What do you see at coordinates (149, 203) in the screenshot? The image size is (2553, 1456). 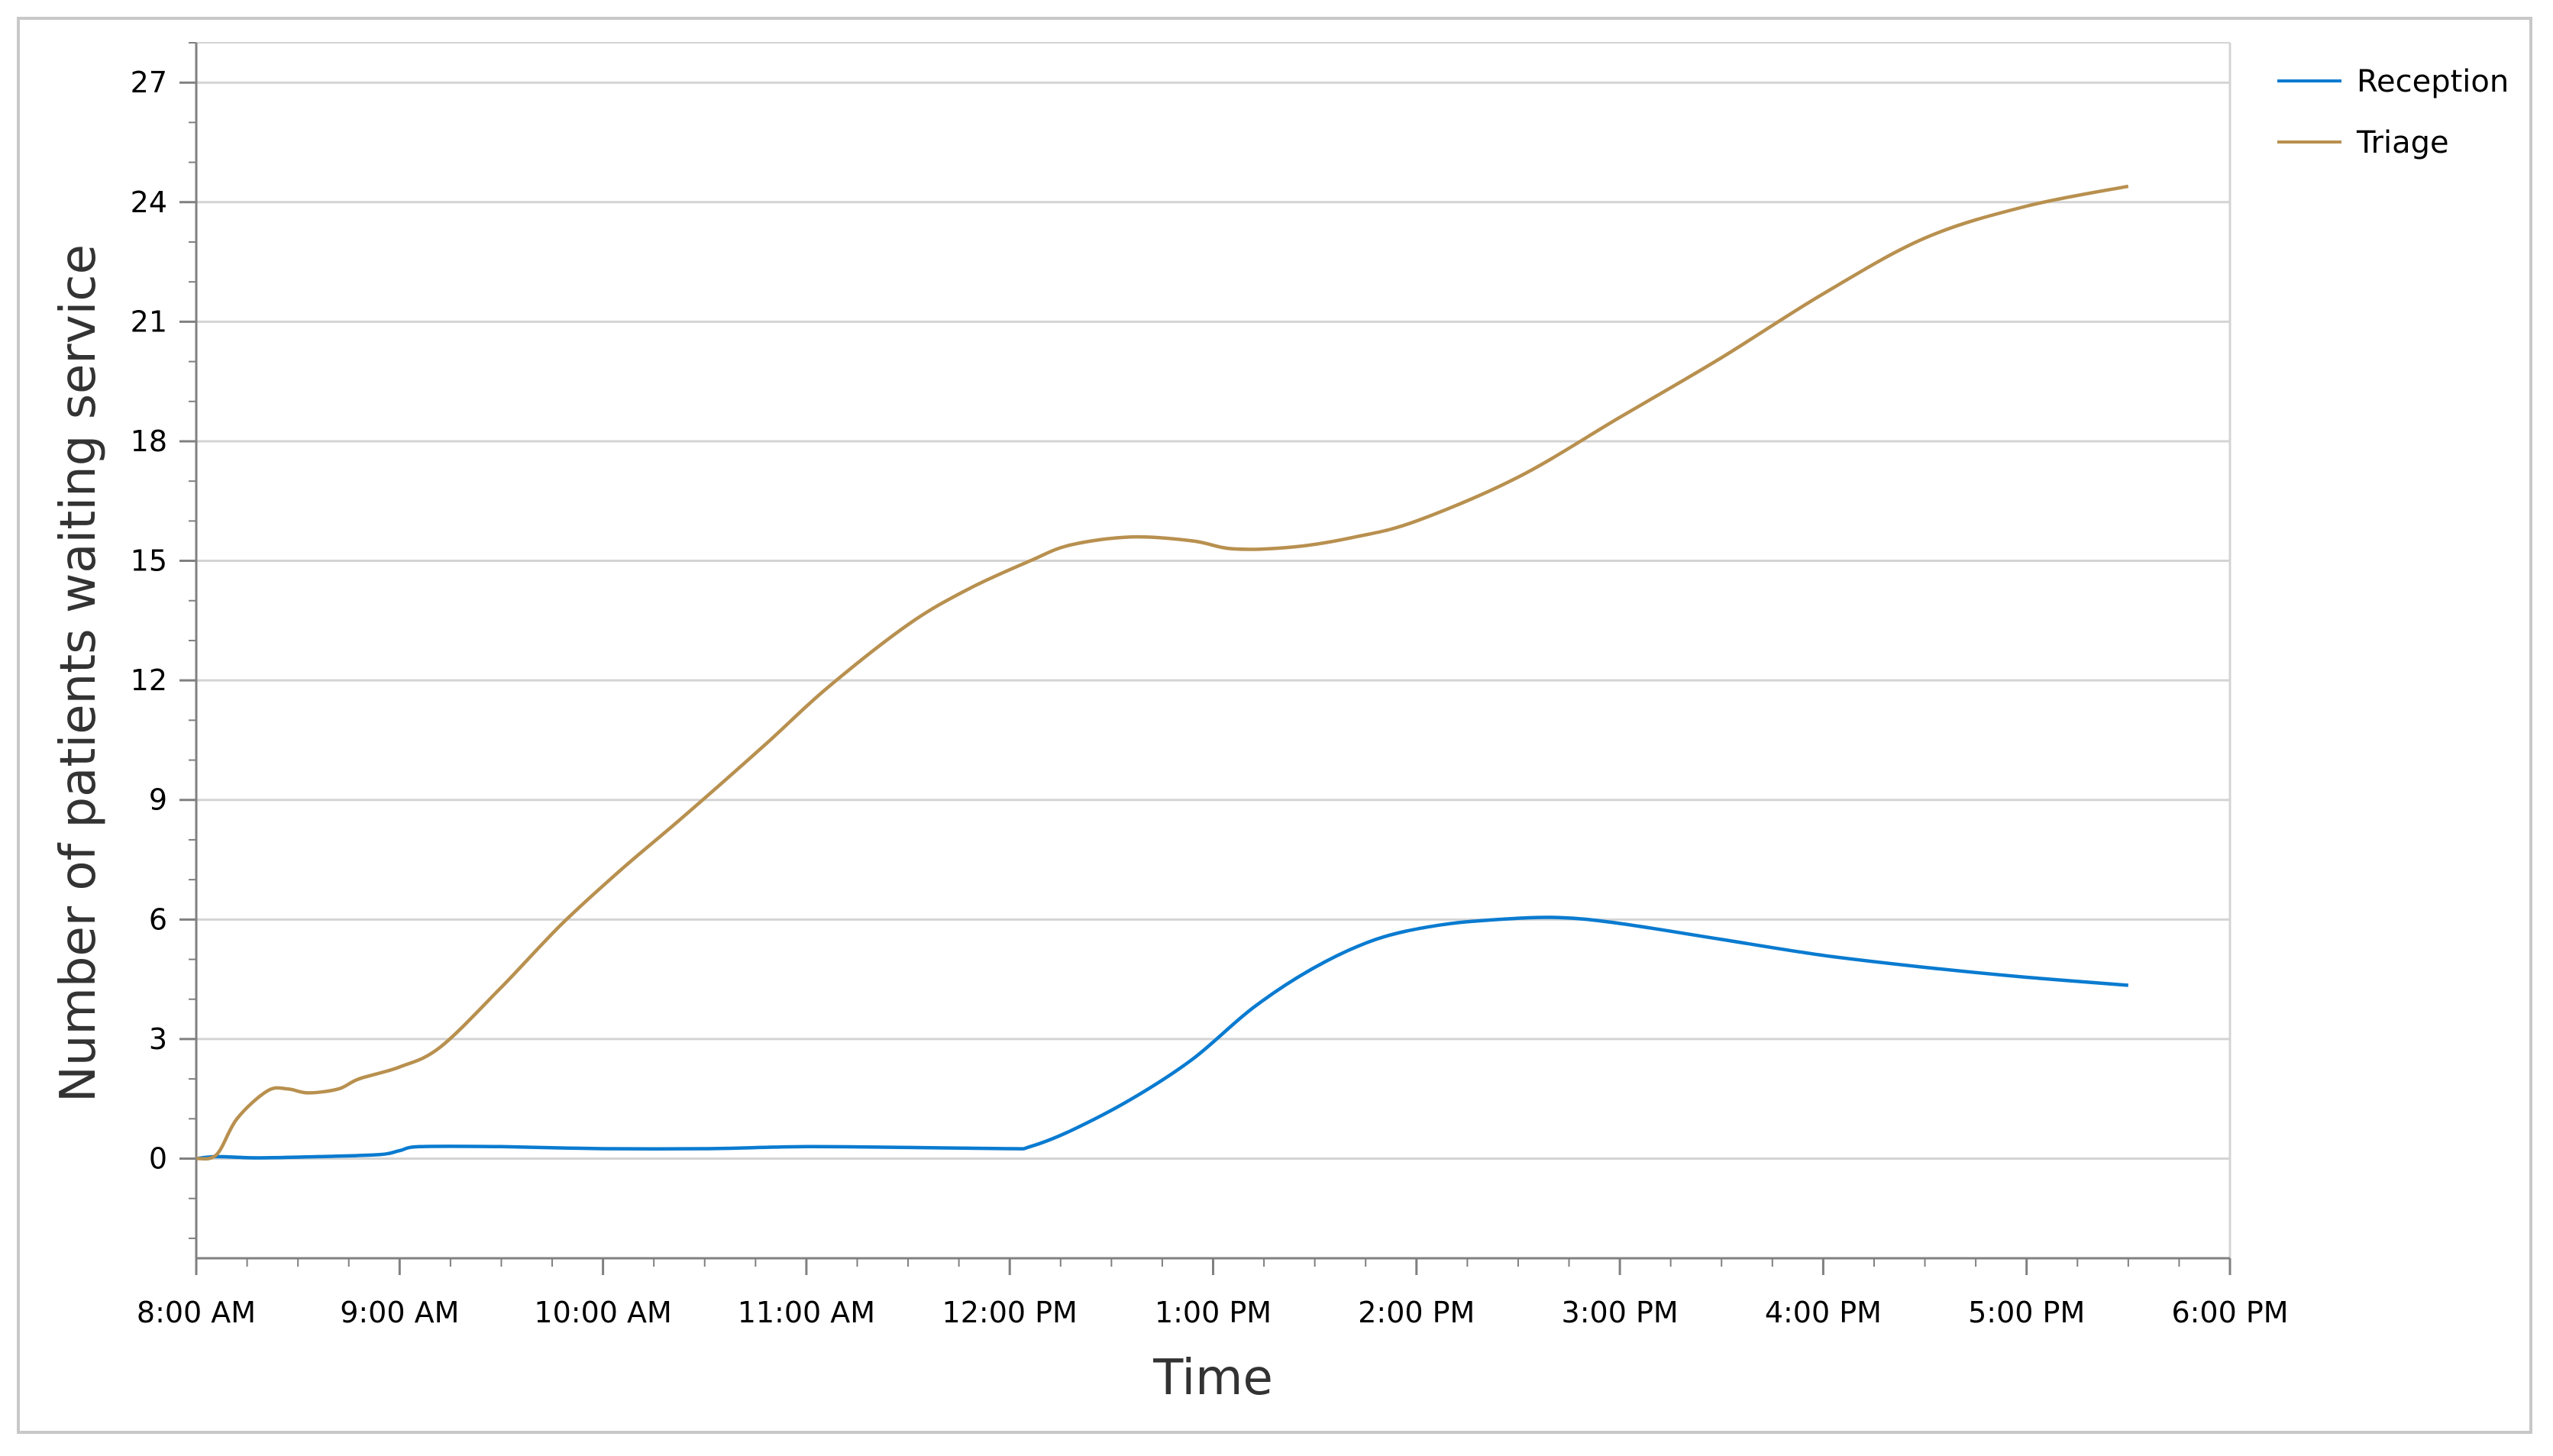 I see `y-tick-label: 24` at bounding box center [149, 203].